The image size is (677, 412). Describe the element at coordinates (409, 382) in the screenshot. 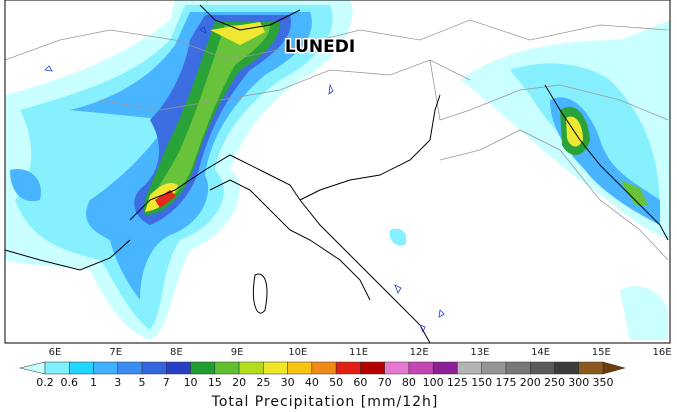

I see `colorbar-level: 80` at that location.